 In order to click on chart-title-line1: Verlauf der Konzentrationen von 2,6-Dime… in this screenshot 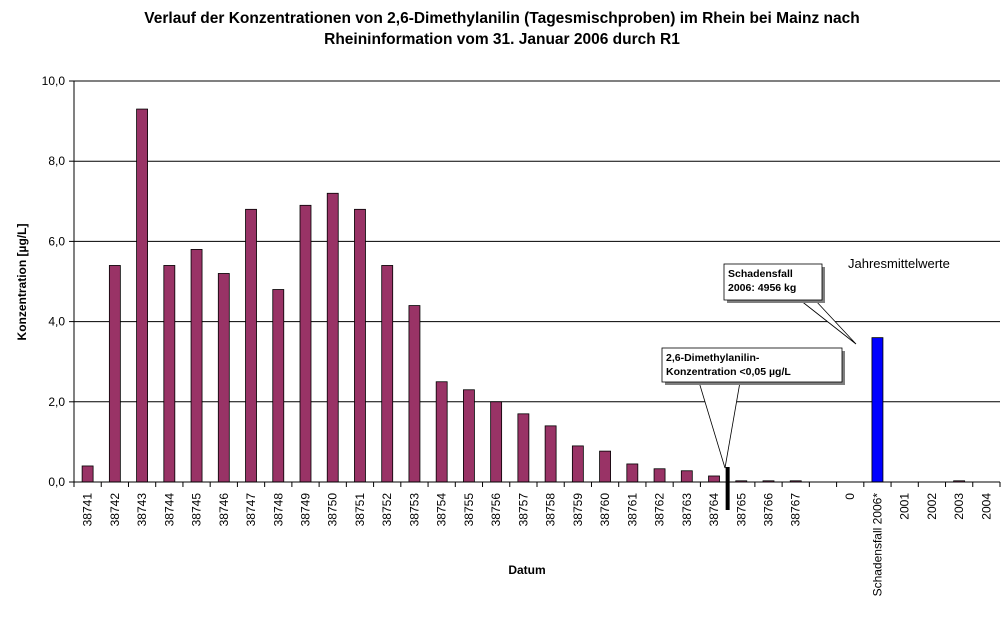, I will do `click(502, 18)`.